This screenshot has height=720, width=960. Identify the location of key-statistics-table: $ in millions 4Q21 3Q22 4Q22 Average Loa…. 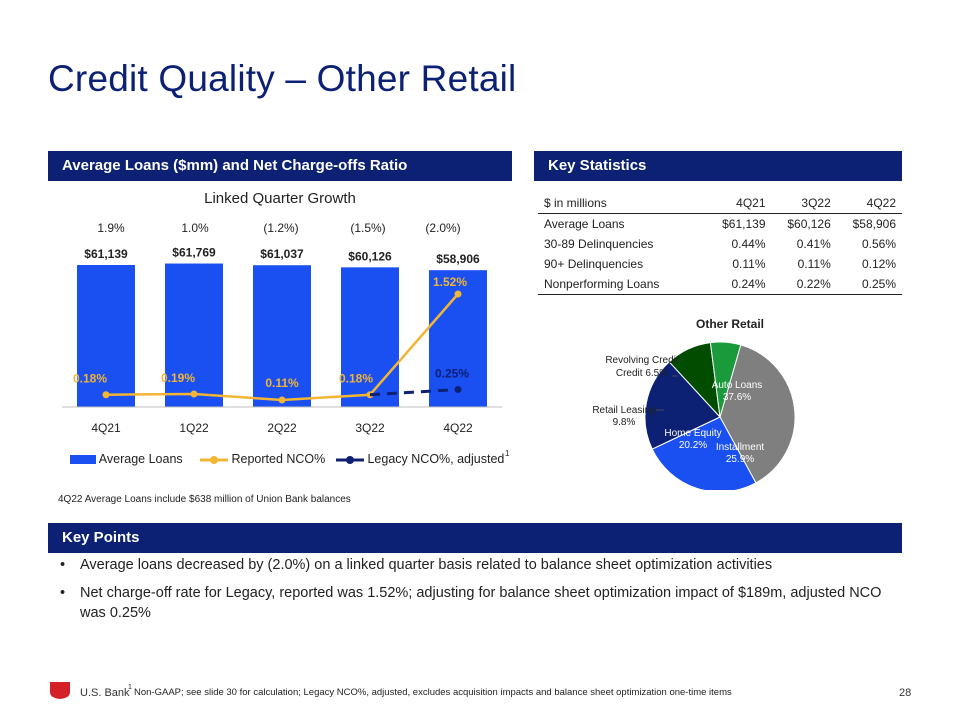
(720, 244).